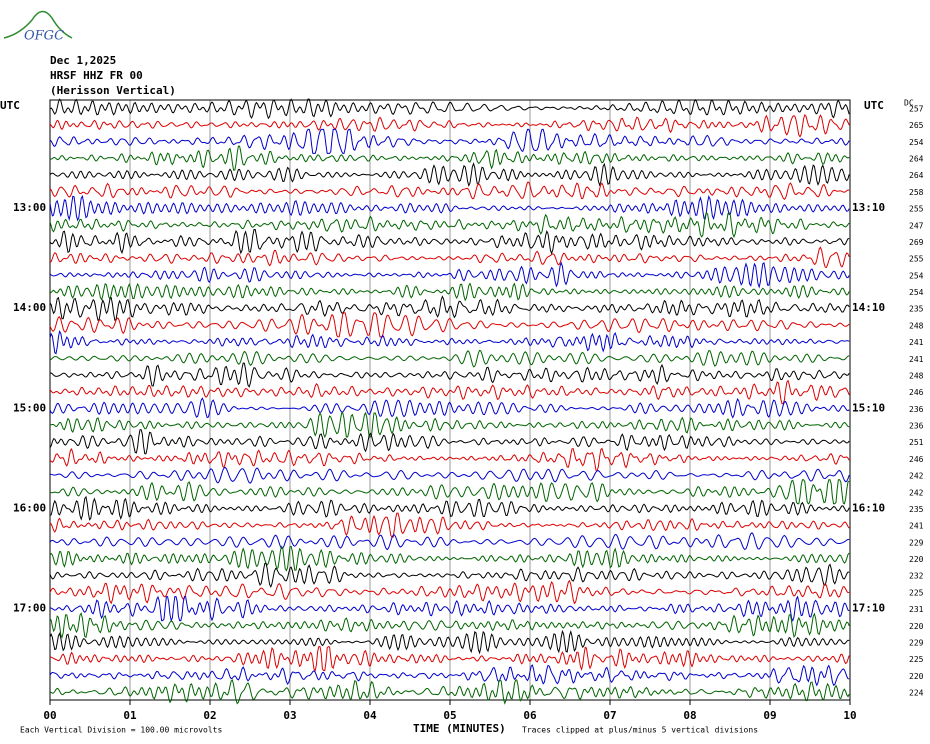 Image resolution: width=930 pixels, height=744 pixels. Describe the element at coordinates (130, 715) in the screenshot. I see `x-tick-label: 01` at that location.